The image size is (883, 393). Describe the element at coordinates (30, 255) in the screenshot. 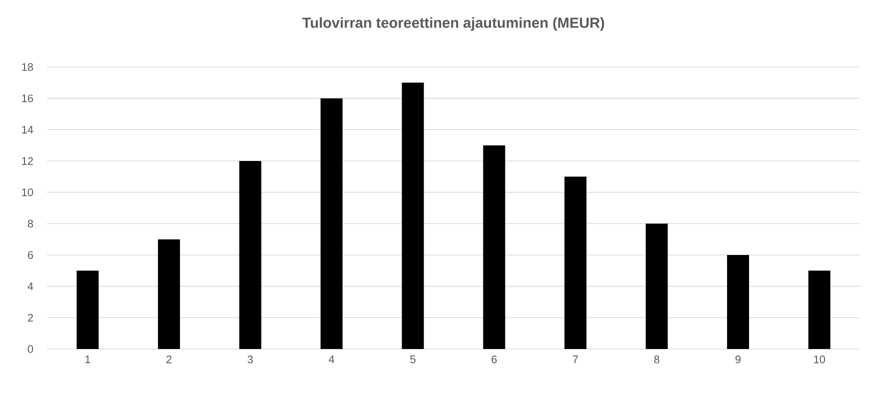

I see `y-tick-label: 6` at that location.